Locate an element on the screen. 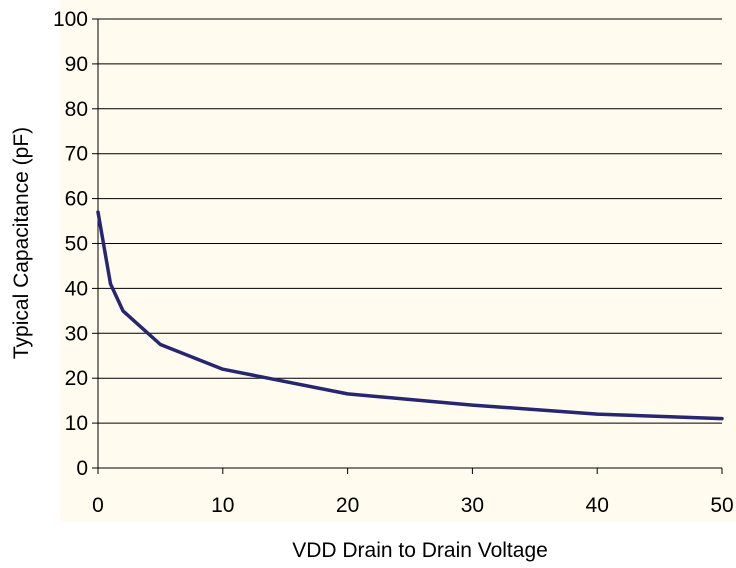  x-tick-label-20: 20 is located at coordinates (347, 505).